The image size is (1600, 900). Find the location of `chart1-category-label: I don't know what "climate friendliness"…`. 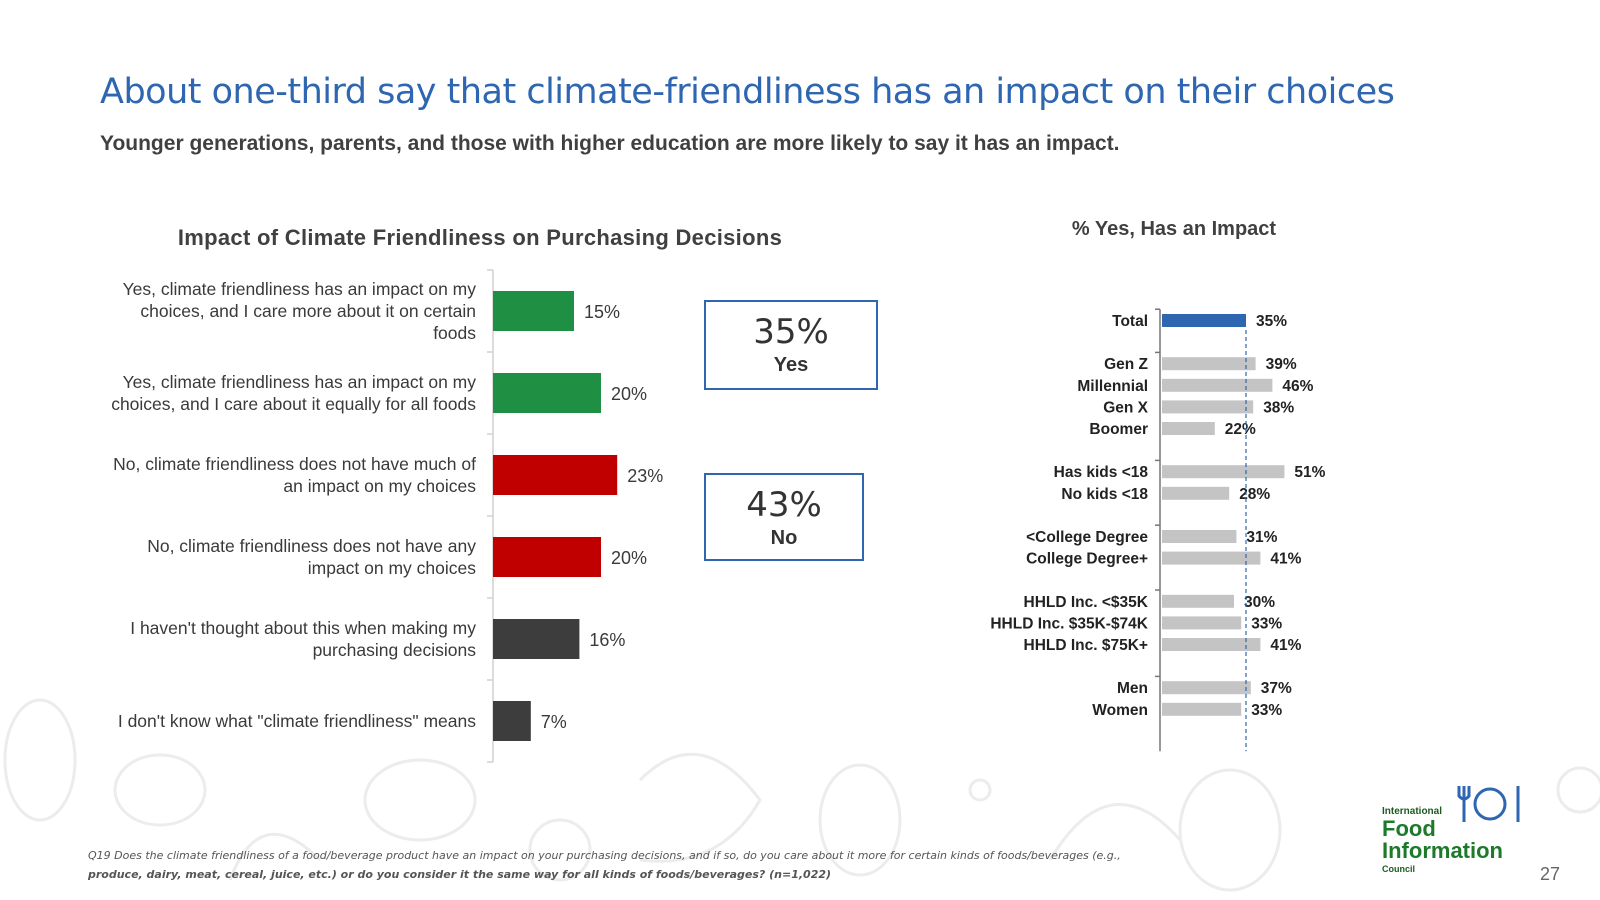

chart1-category-label: I don't know what "climate friendliness"… is located at coordinates (297, 721).